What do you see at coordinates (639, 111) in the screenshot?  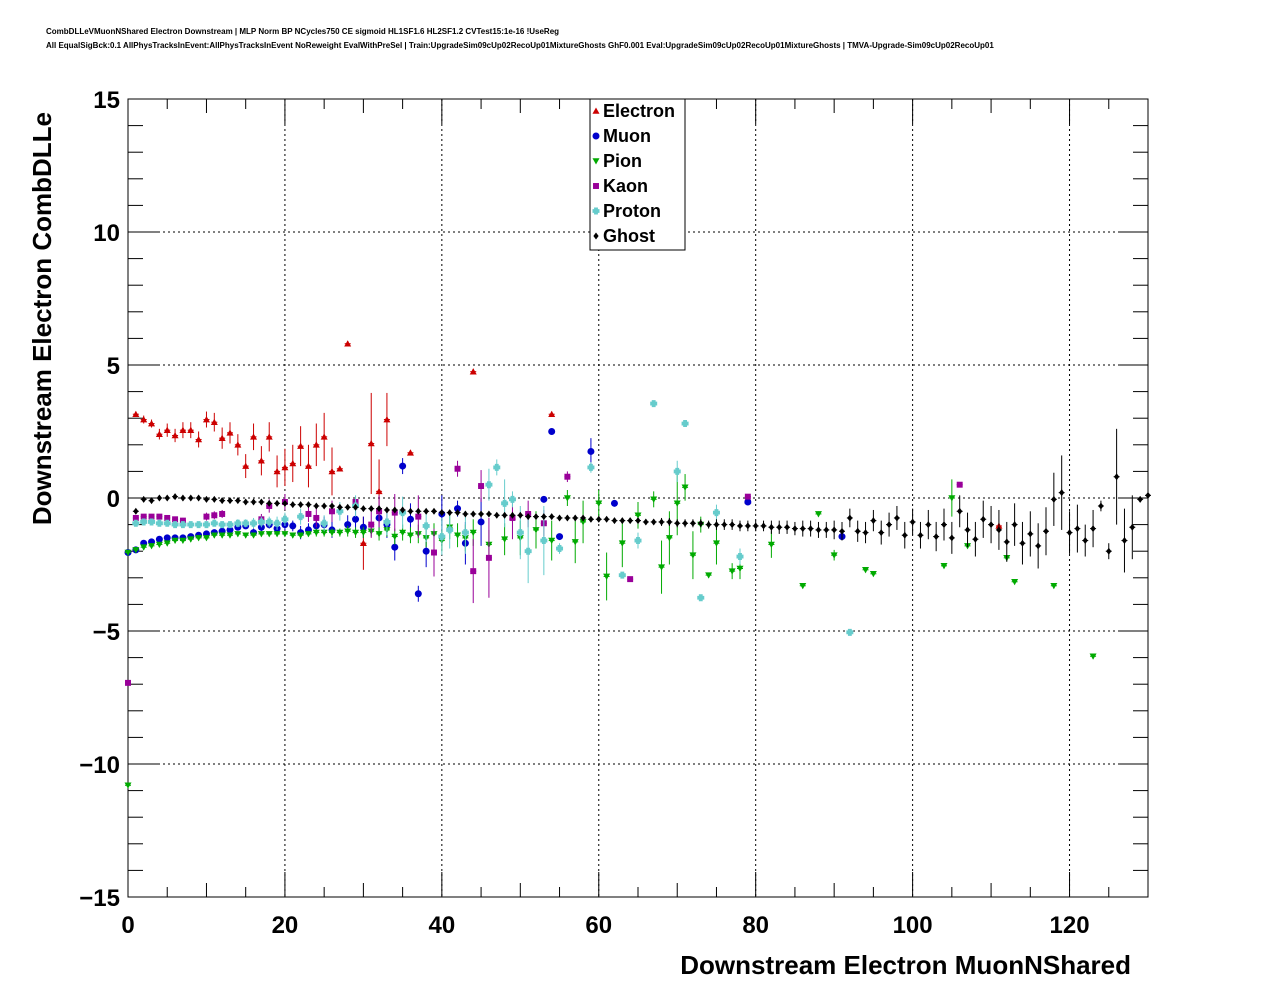 I see `legend-label-electron: Electron` at bounding box center [639, 111].